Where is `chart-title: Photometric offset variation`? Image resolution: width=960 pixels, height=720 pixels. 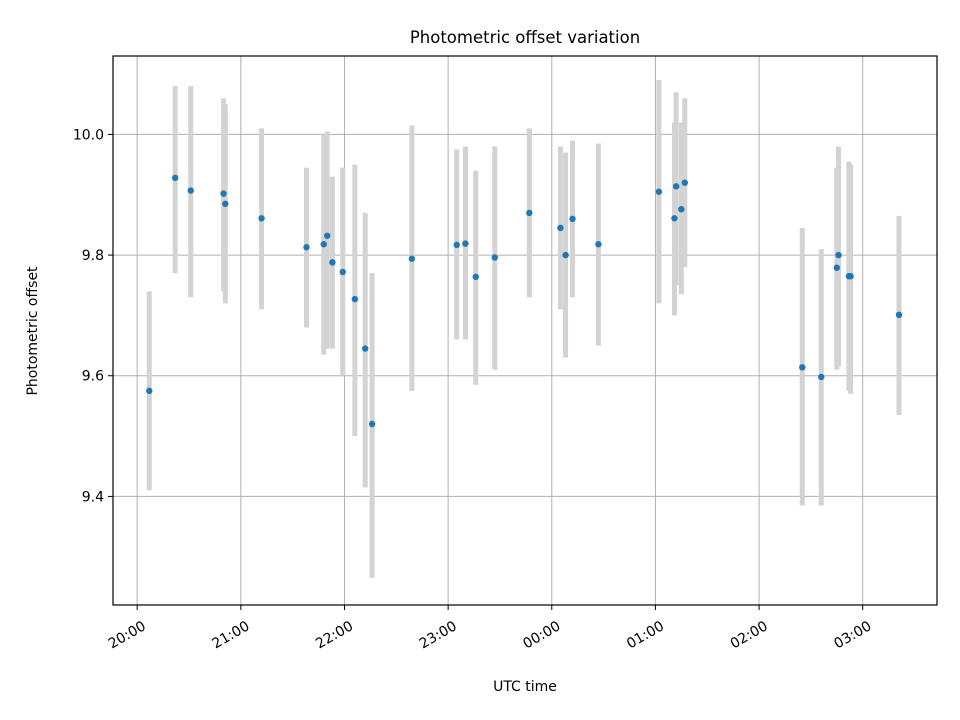
chart-title: Photometric offset variation is located at coordinates (525, 37).